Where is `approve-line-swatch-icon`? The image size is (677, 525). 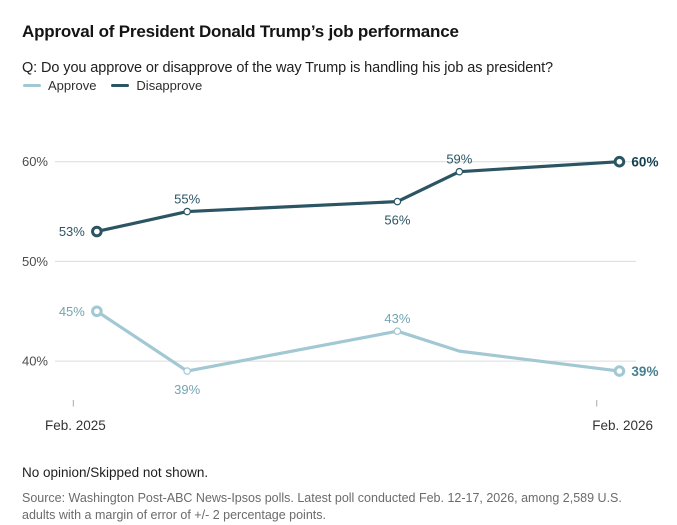
approve-line-swatch-icon is located at coordinates (32, 85).